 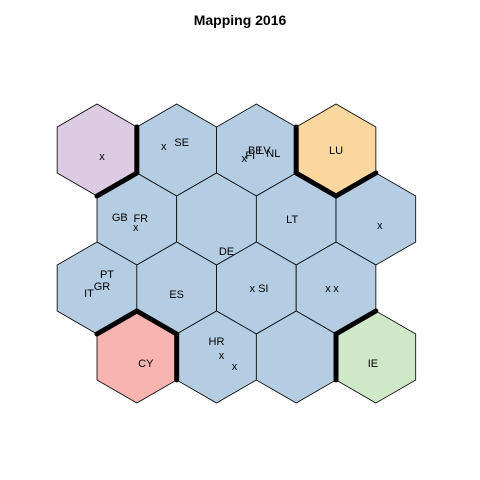 What do you see at coordinates (176, 295) in the screenshot?
I see `country-label-r2c1-0: ES` at bounding box center [176, 295].